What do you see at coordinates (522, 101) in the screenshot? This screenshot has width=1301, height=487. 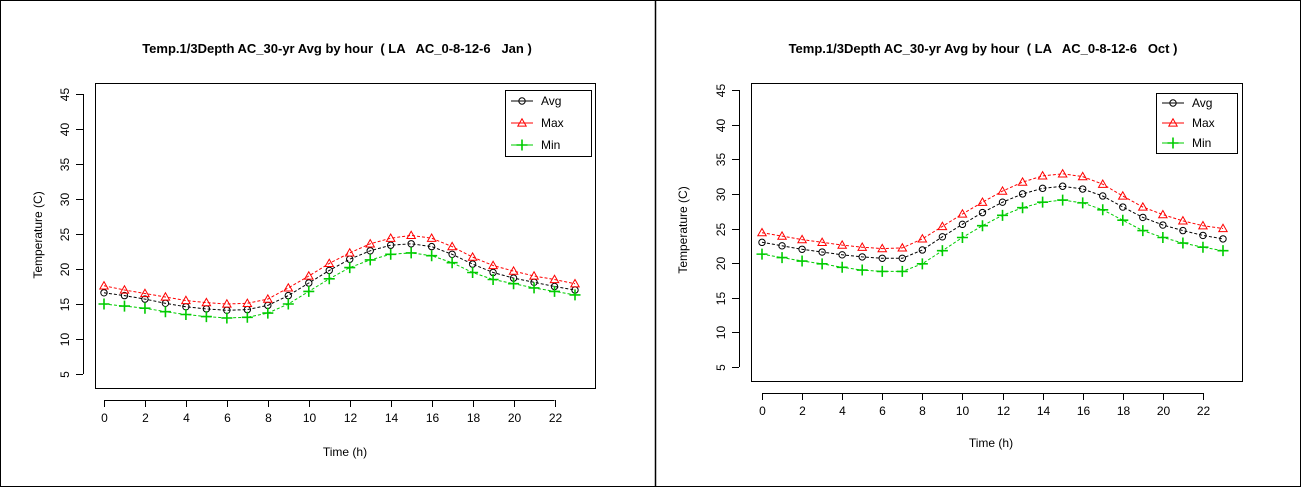 I see `legend-marker-avg` at bounding box center [522, 101].